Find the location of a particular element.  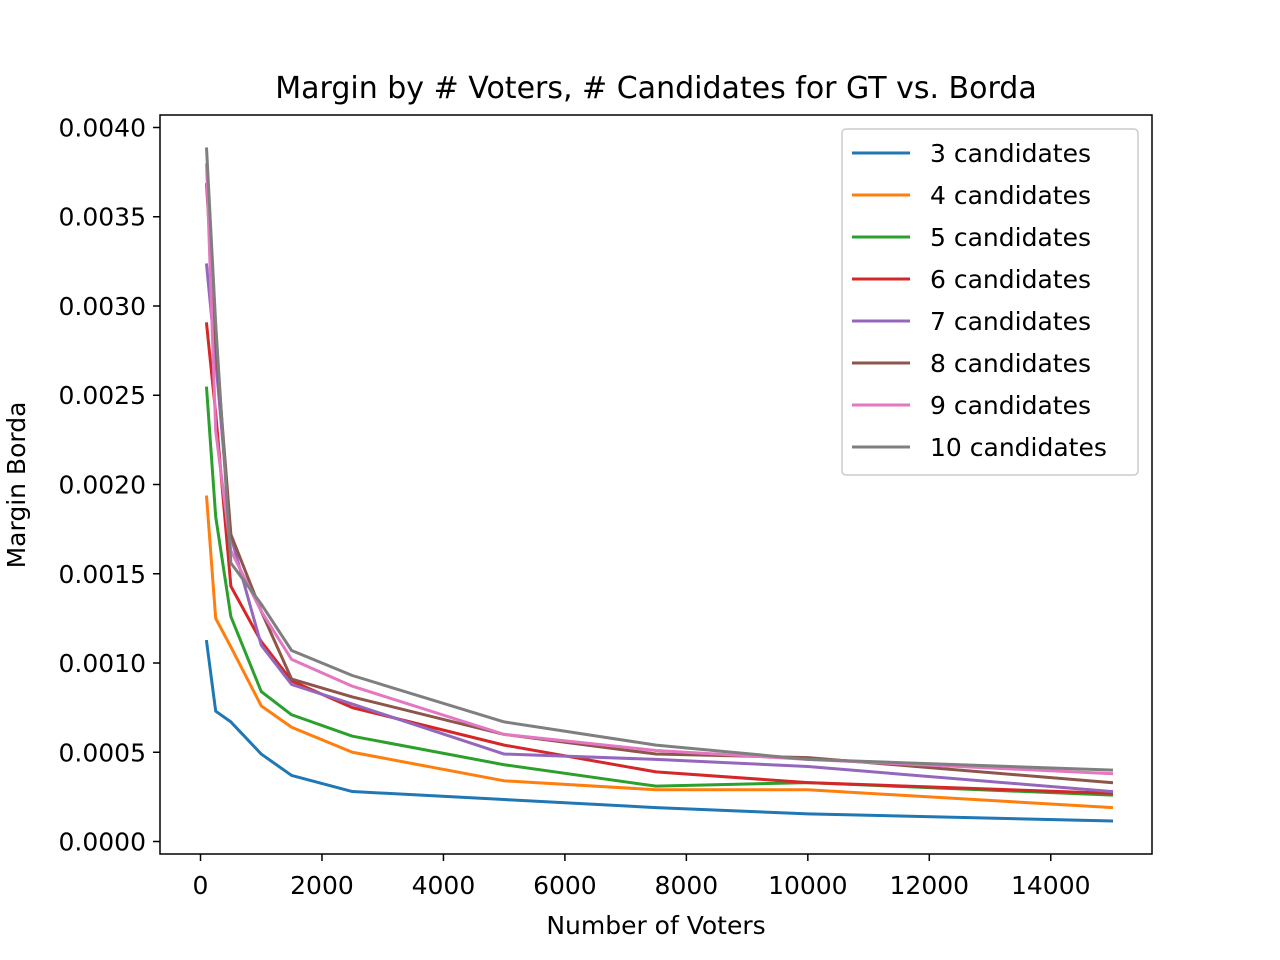

y-tick-label: 0.0005 is located at coordinates (102, 752).